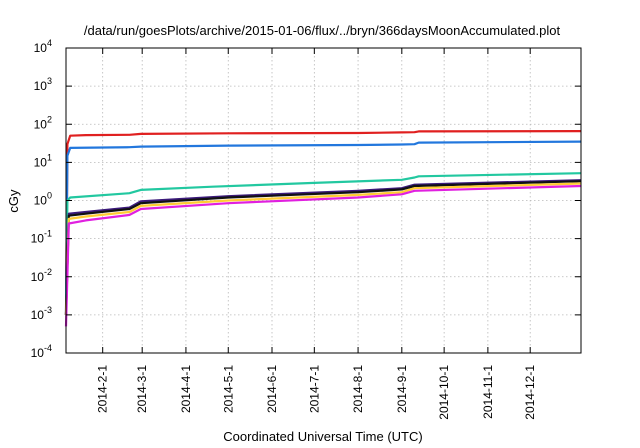  What do you see at coordinates (402, 389) in the screenshot?
I see `x-tick-label: 2014-9-1` at bounding box center [402, 389].